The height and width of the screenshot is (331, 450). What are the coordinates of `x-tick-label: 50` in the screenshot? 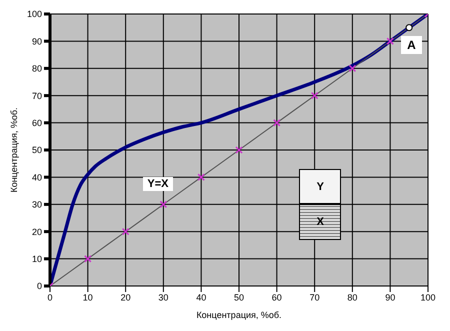 It's located at (239, 297).